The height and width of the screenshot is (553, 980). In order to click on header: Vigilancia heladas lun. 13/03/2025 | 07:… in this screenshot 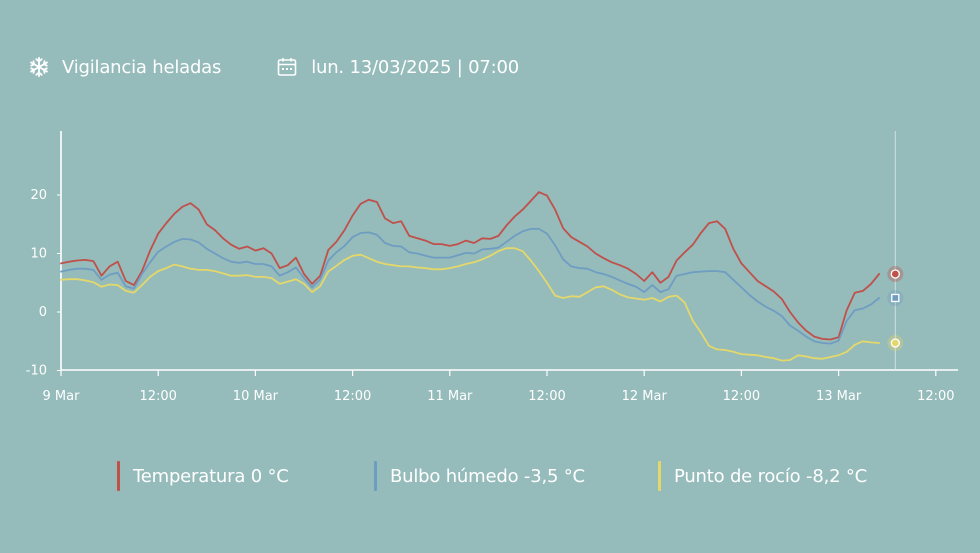, I will do `click(273, 67)`.